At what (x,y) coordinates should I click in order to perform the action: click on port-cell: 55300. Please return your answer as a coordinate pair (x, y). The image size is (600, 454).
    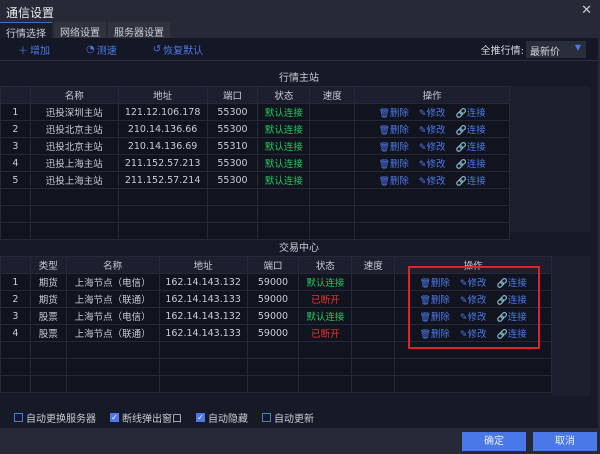
    Looking at the image, I should click on (232, 129).